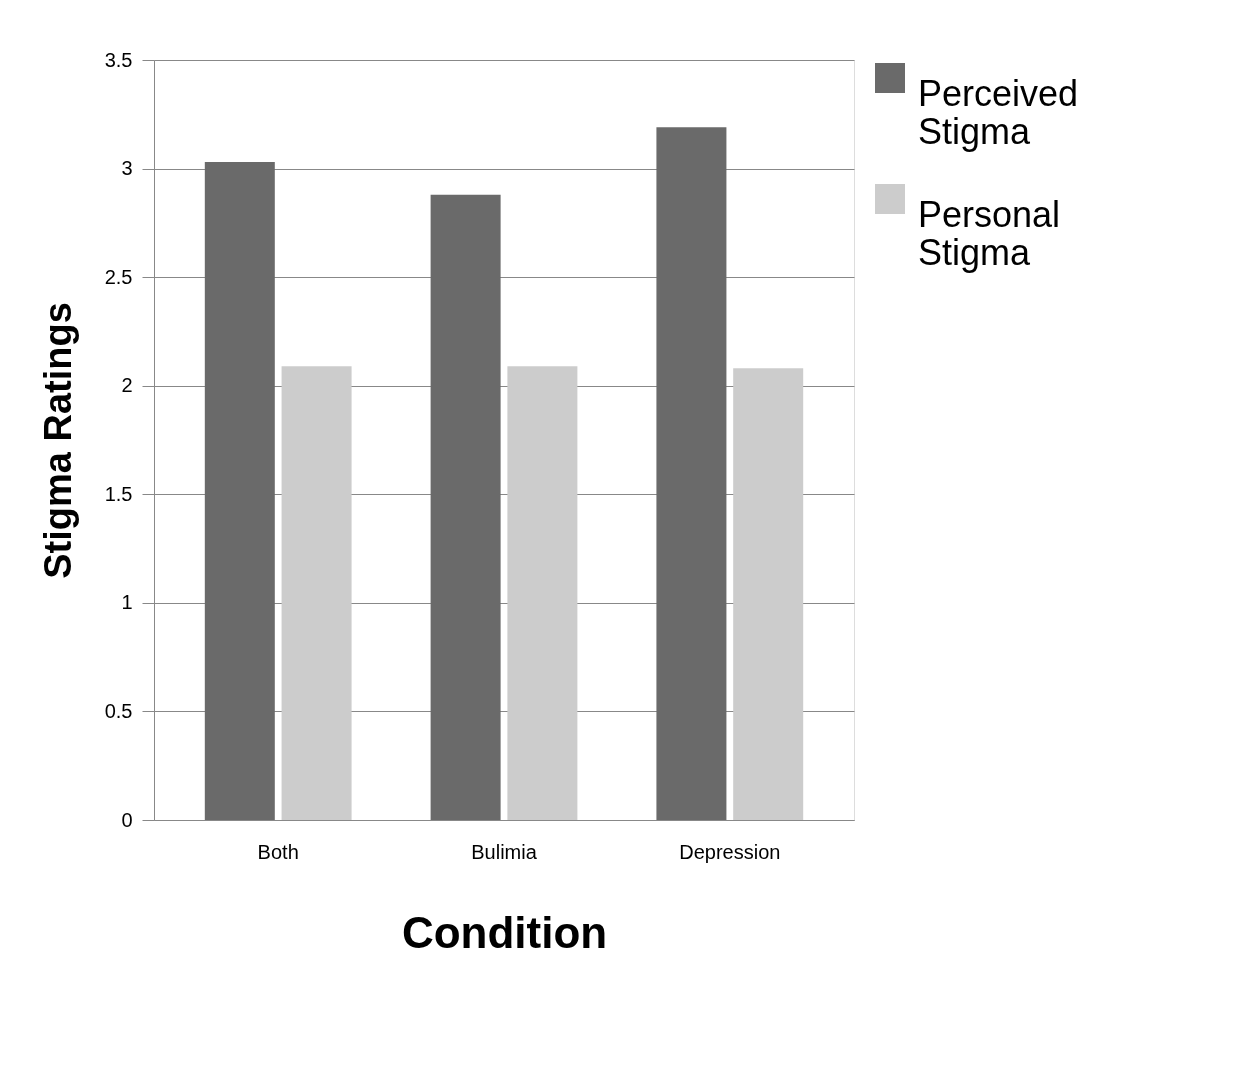 Image resolution: width=1250 pixels, height=1065 pixels. What do you see at coordinates (118, 710) in the screenshot?
I see `y-tick-label: 0.5` at bounding box center [118, 710].